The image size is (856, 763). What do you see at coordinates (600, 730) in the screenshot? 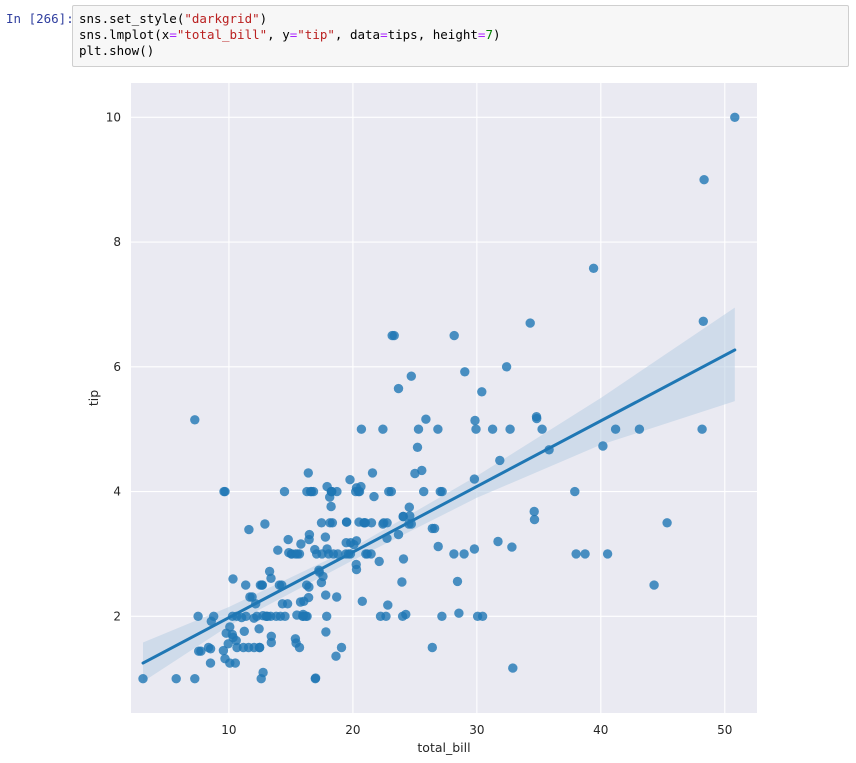
I see `x-tick-label: 40` at bounding box center [600, 730].